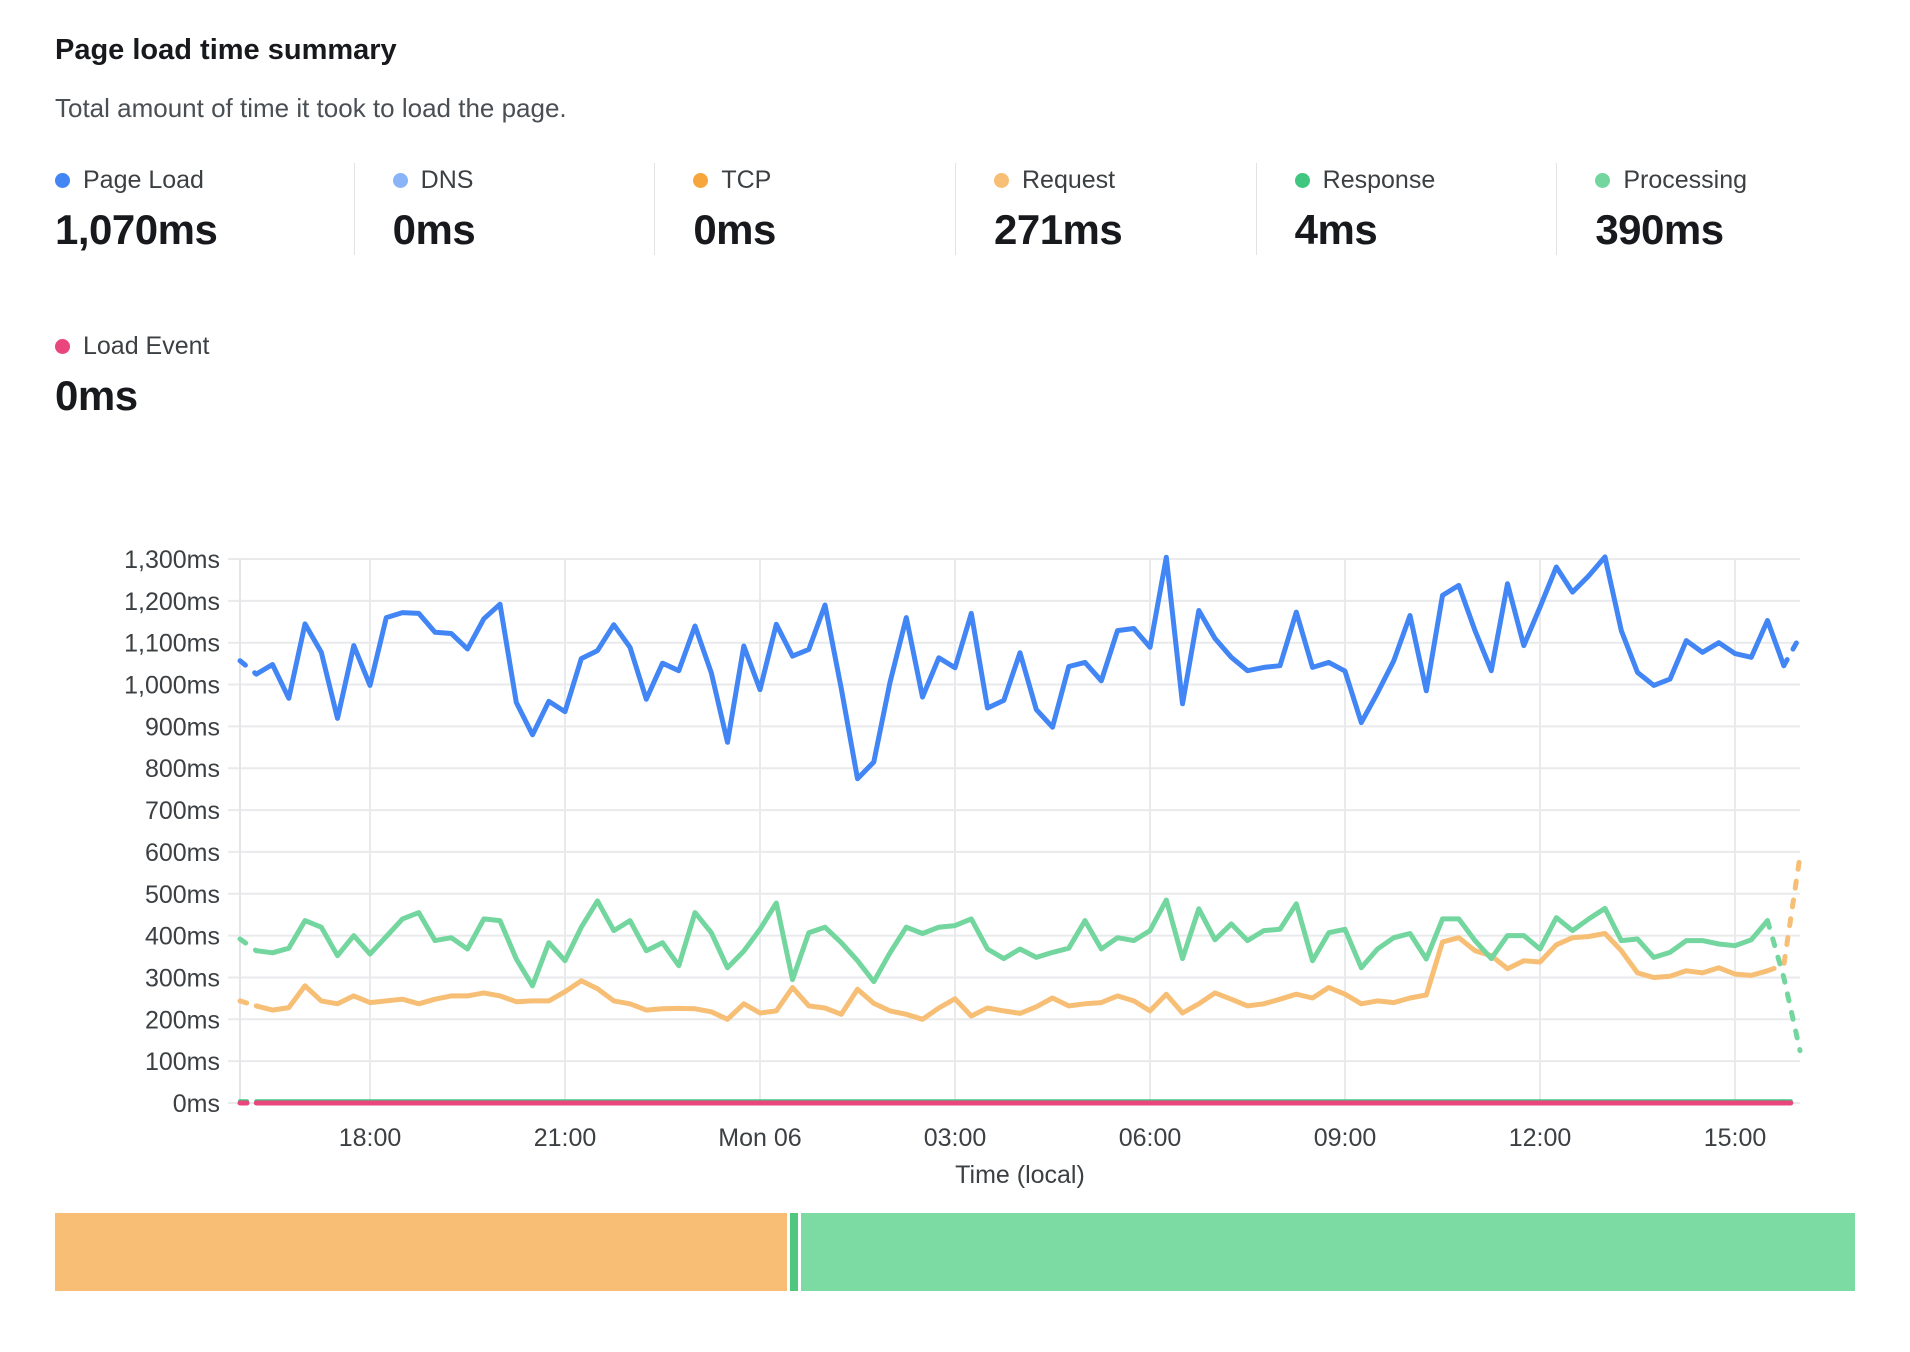  I want to click on response-value: 4ms, so click(1336, 229).